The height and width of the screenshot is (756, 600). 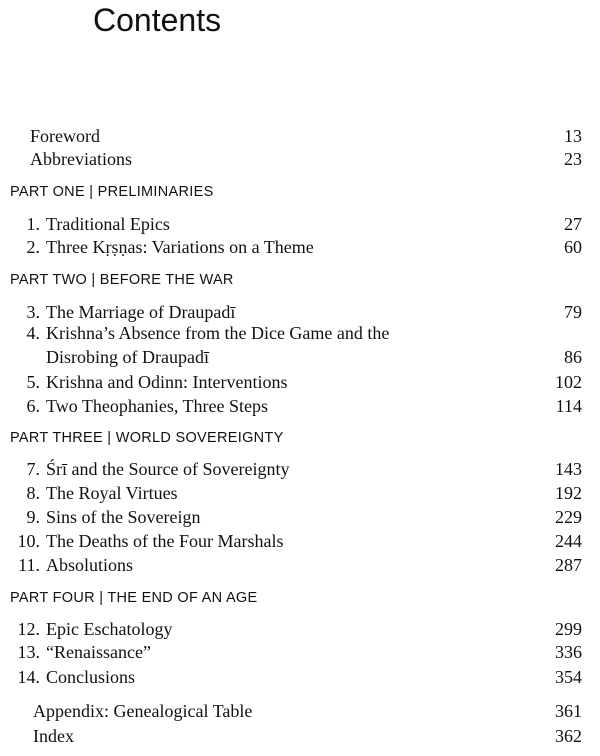 I want to click on page-number: 13, so click(x=573, y=136).